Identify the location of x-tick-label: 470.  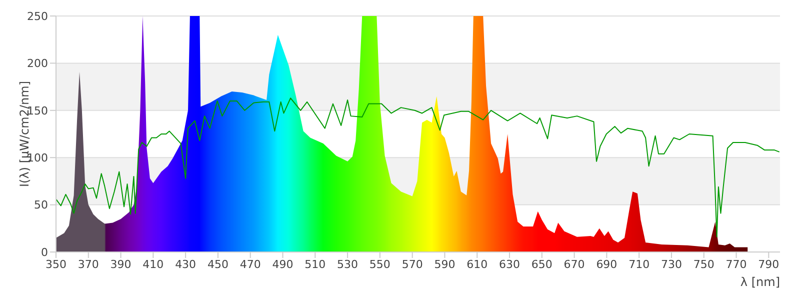
(250, 264).